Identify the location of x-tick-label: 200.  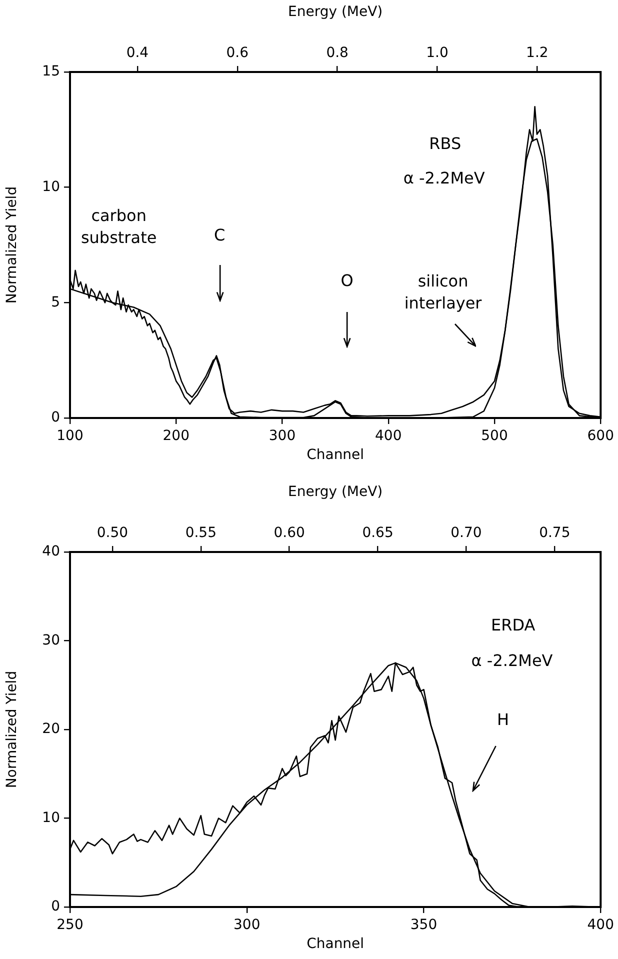
(176, 436).